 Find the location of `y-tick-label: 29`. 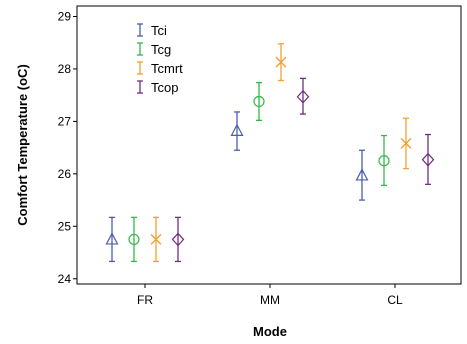

y-tick-label: 29 is located at coordinates (65, 16).